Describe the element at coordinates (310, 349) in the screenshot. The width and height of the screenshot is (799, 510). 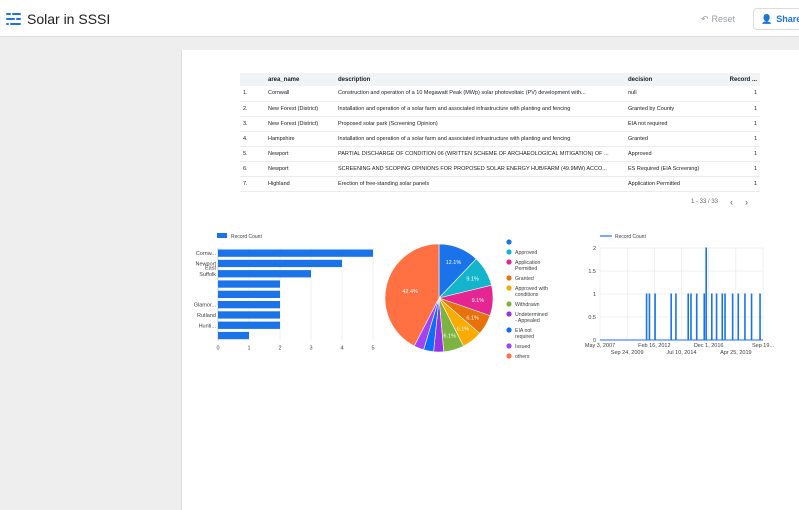
I see `x-tick-label: 3` at that location.